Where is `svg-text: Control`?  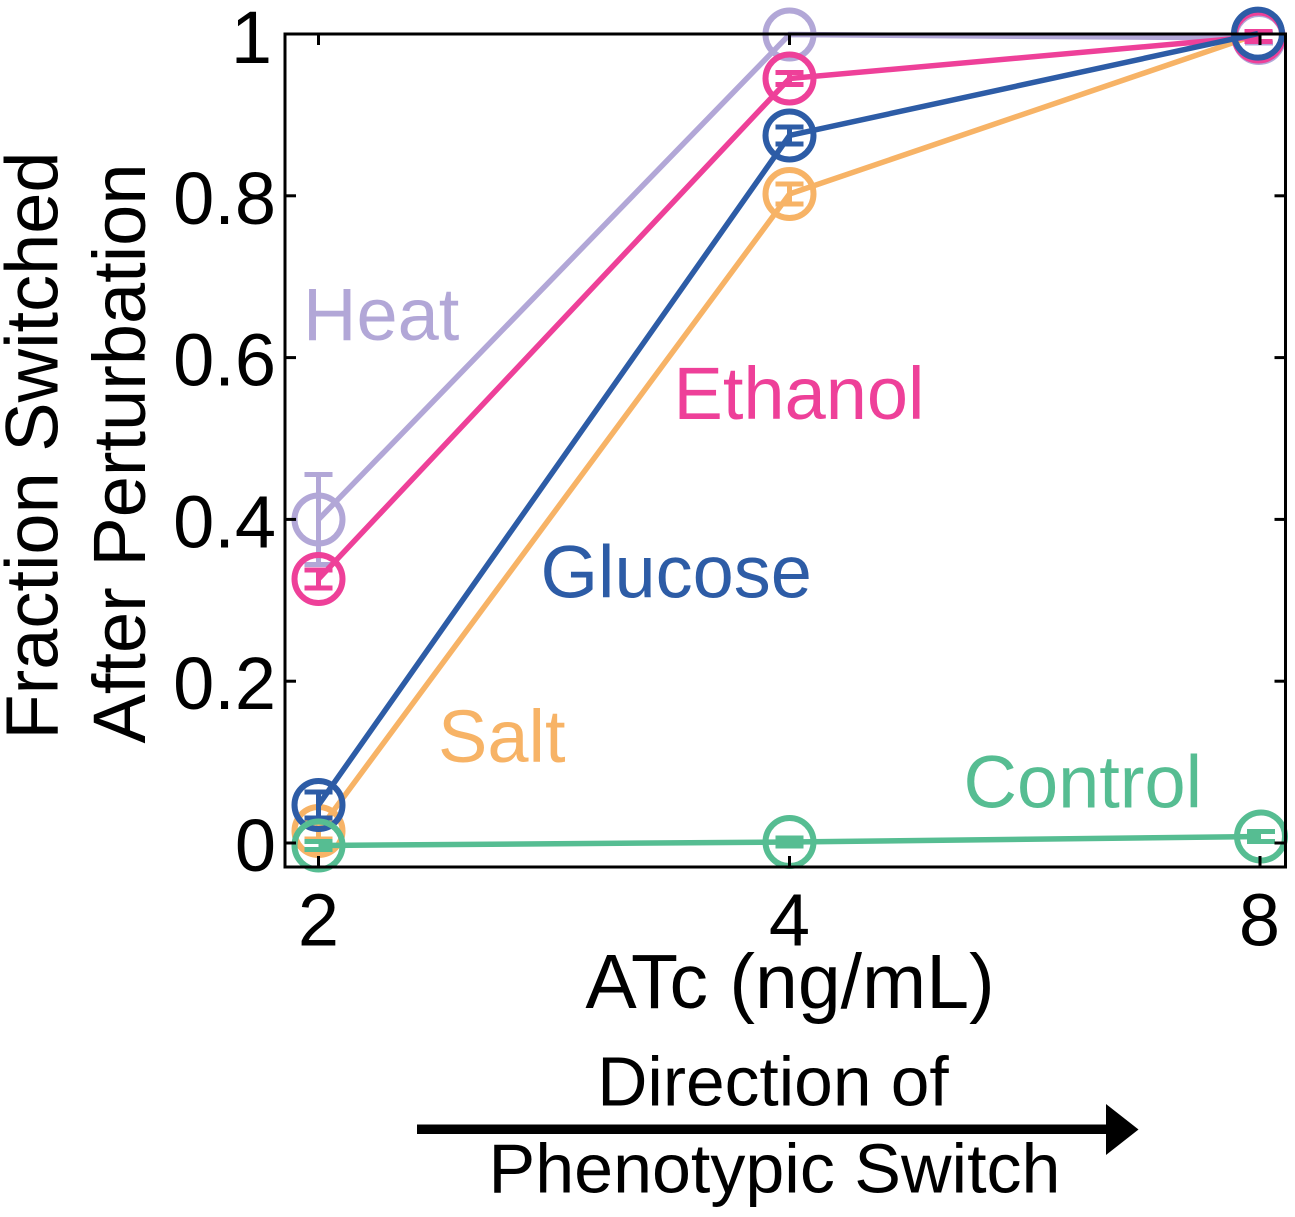 svg-text: Control is located at coordinates (1083, 782).